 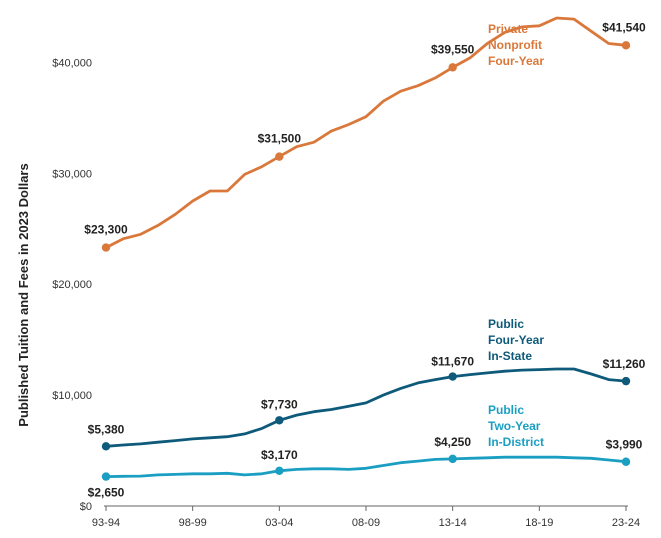 I want to click on y-tick-label: $20,000, so click(x=72, y=285).